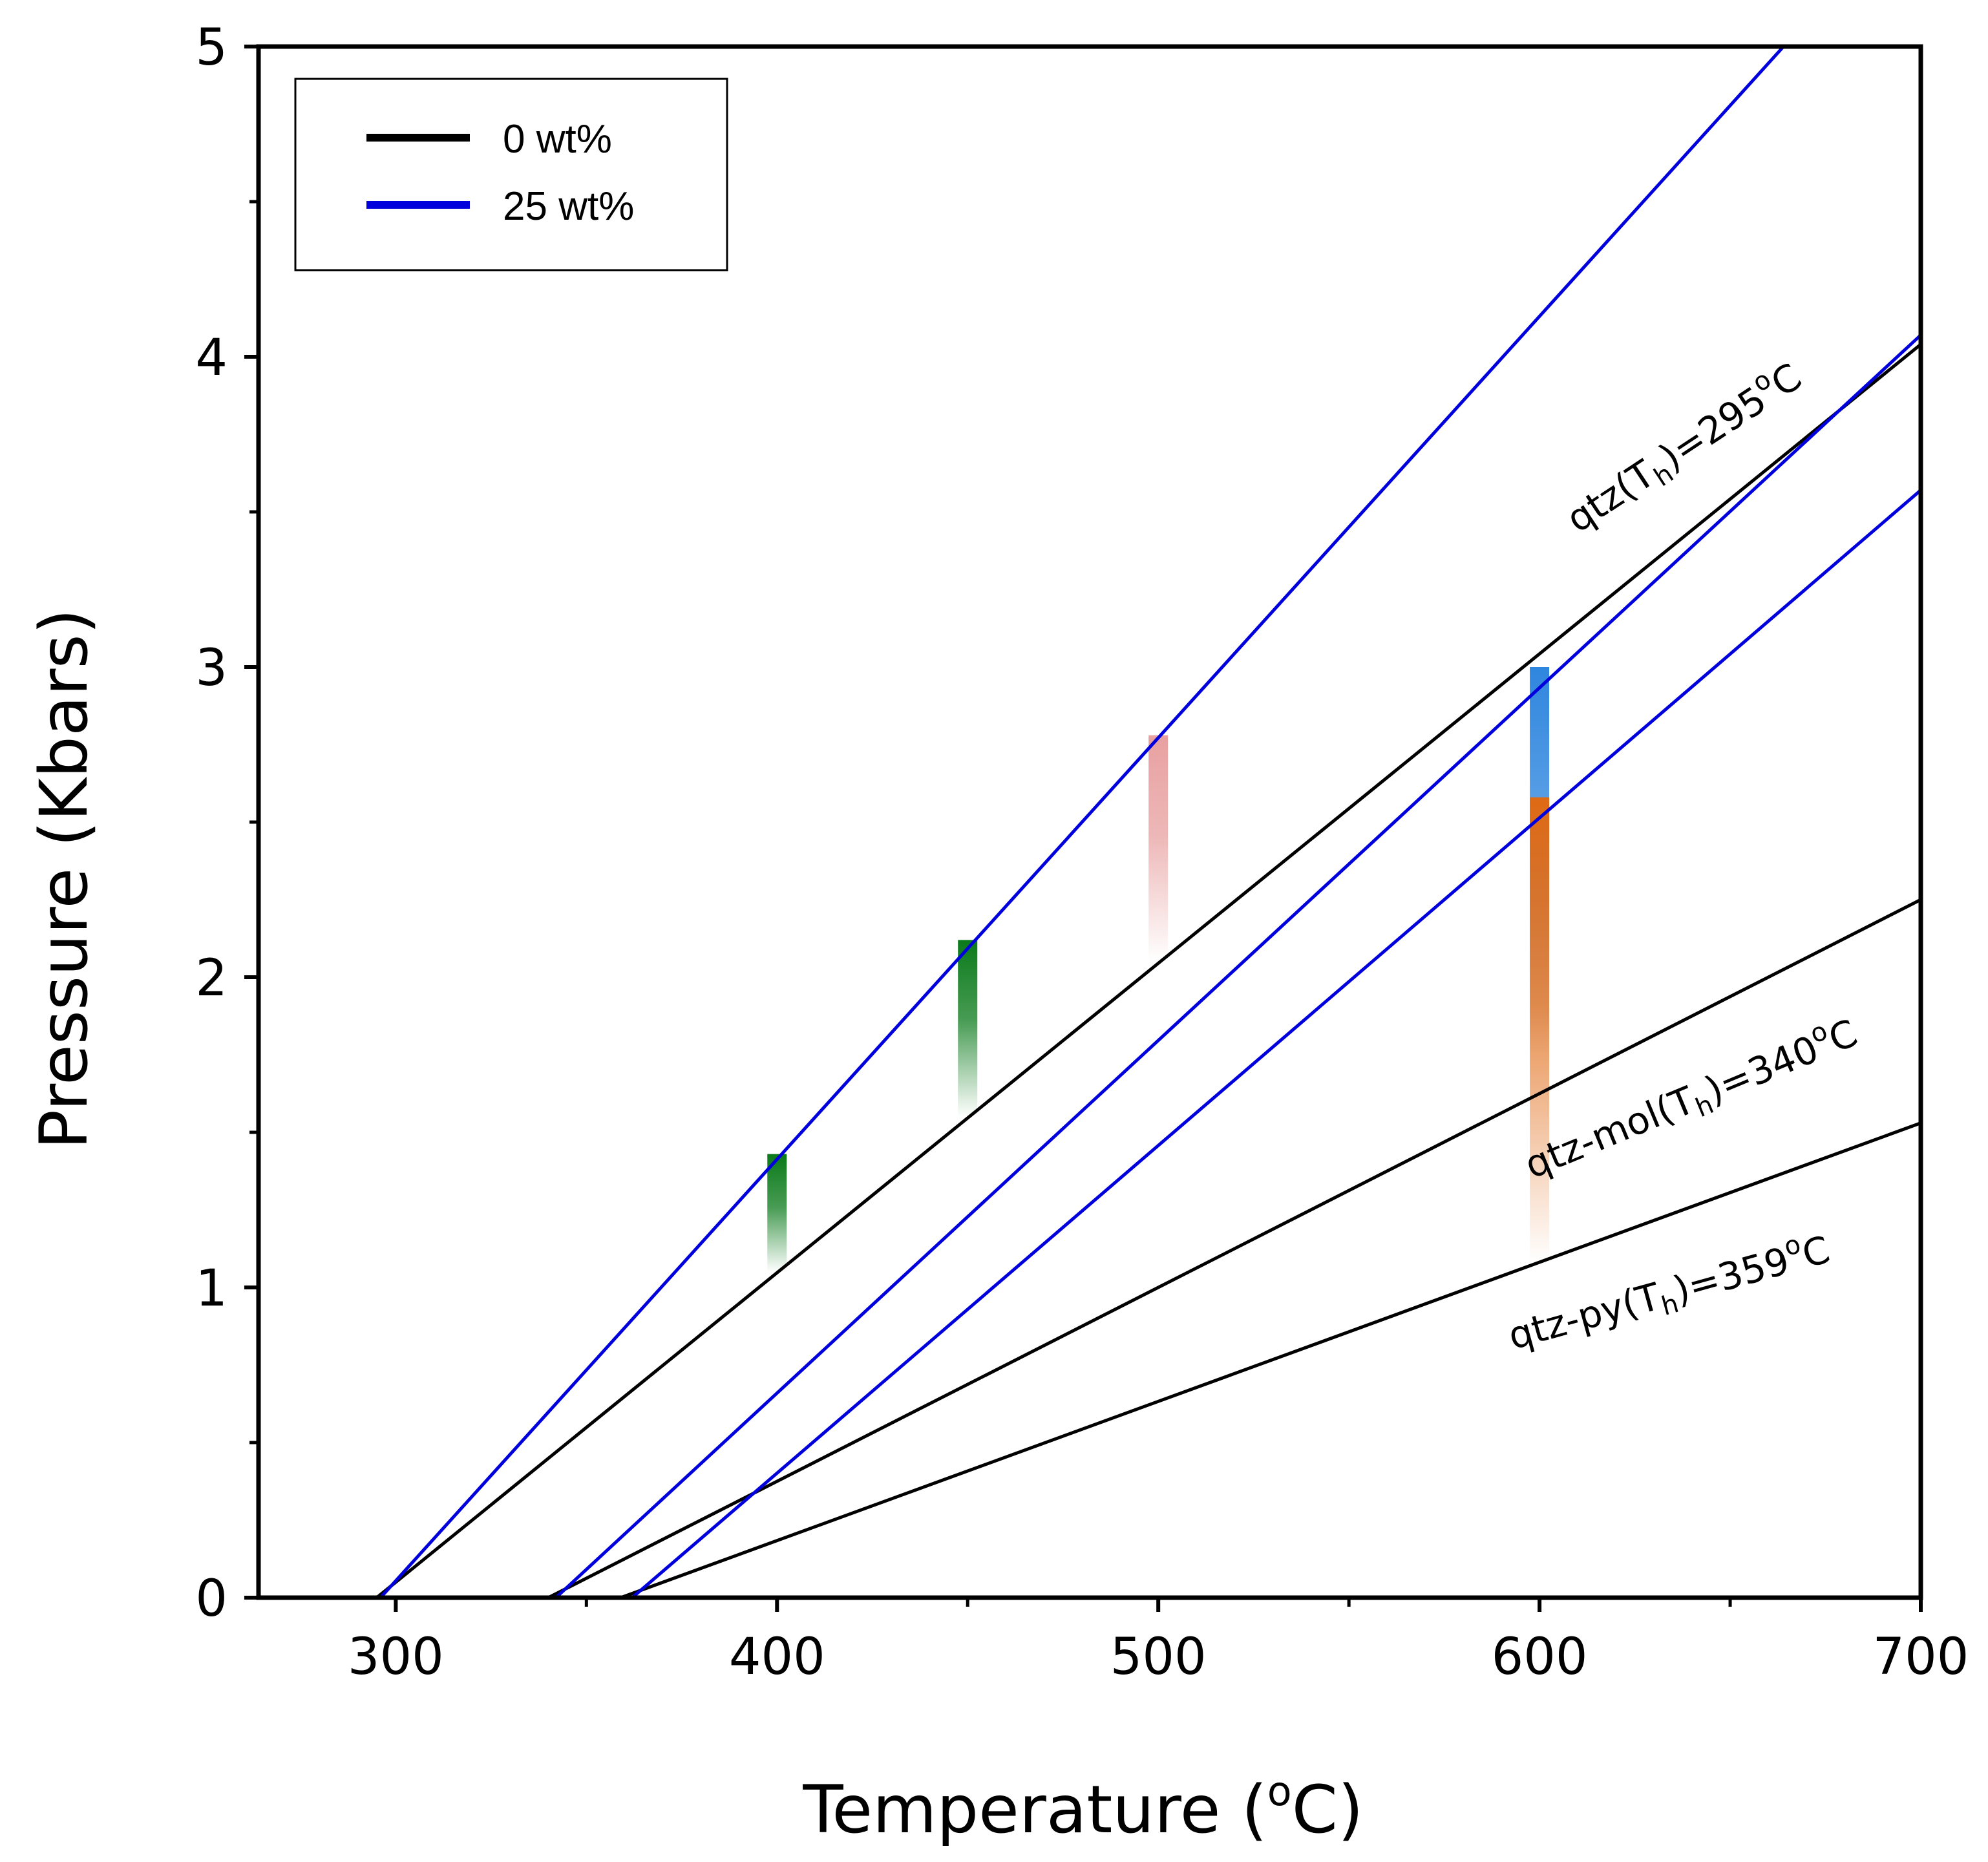  I want to click on y-tick-label-4: 4, so click(211, 358).